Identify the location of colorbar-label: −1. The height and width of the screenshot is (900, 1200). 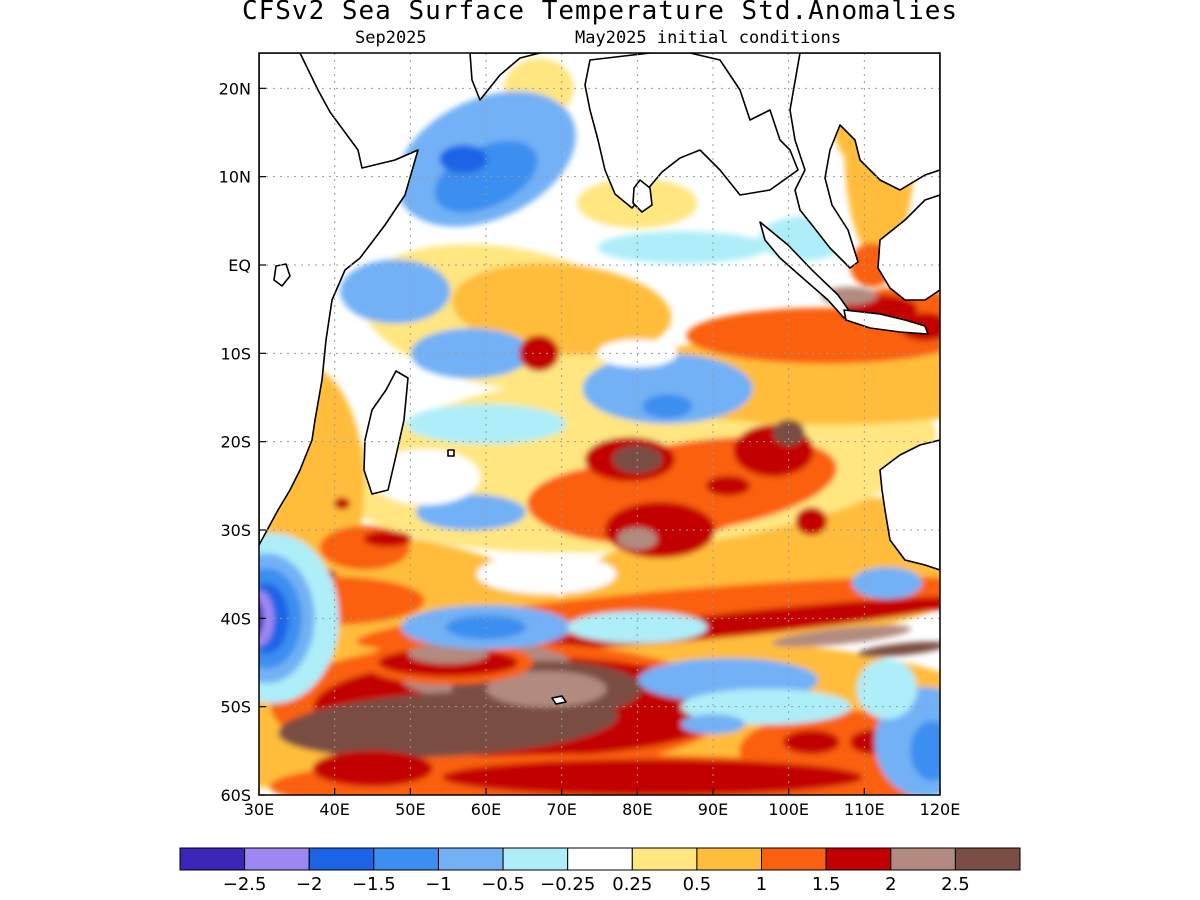
(438, 884).